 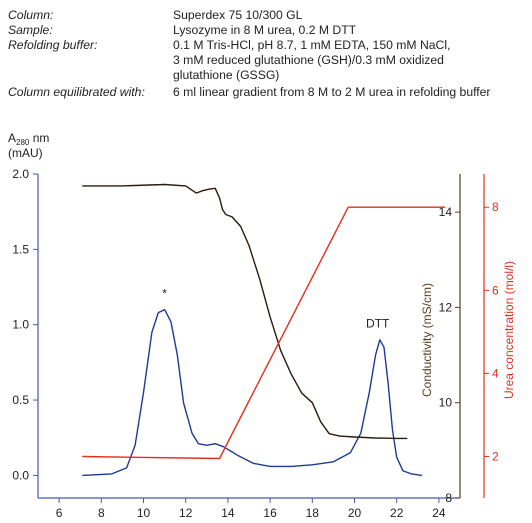 I want to click on urea-tick-label: 6, so click(x=495, y=290).